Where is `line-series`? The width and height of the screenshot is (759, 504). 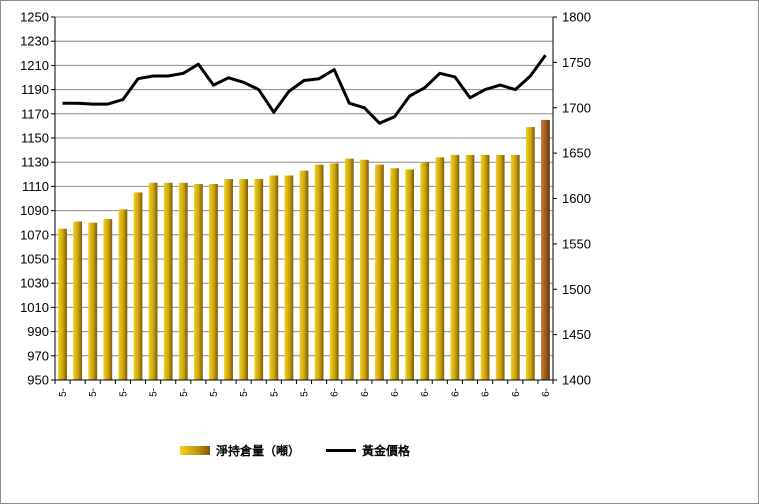
line-series is located at coordinates (304, 89).